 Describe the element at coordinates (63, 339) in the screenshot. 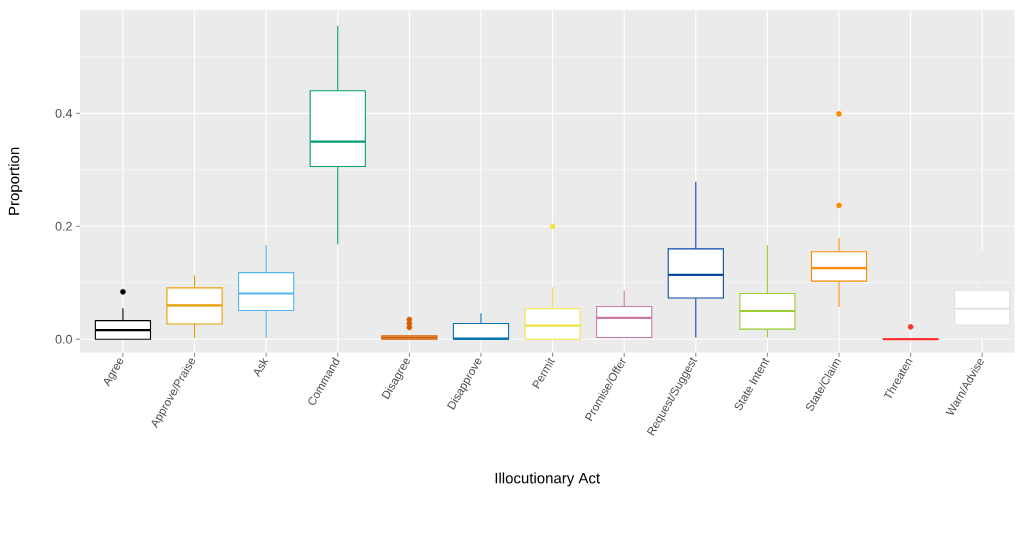

I see `y-tick-label: 0.0` at that location.